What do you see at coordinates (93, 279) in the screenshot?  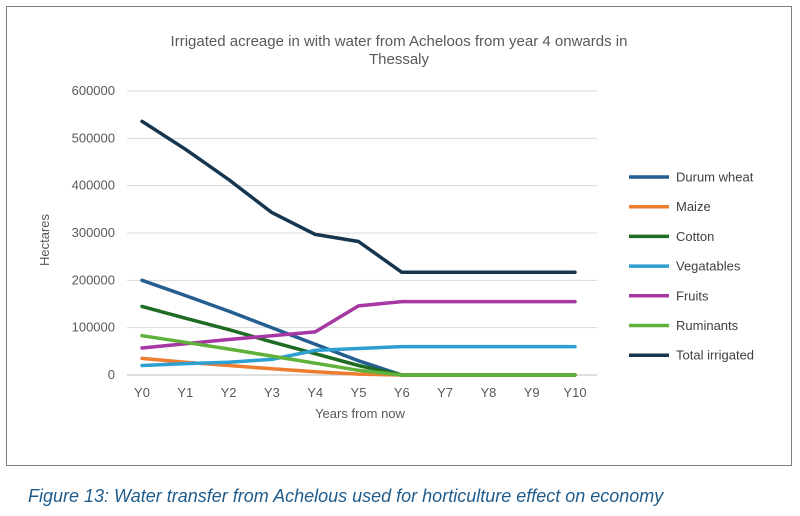 I see `y-tick-label: 200000` at bounding box center [93, 279].